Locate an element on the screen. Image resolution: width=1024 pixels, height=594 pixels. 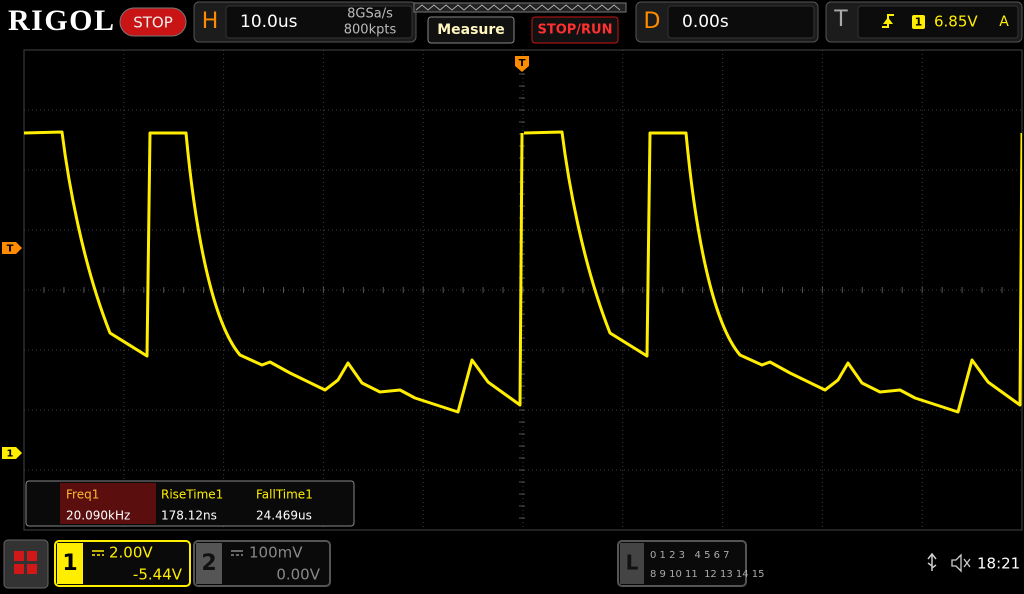
memory-bar-zigzag is located at coordinates (518, 7).